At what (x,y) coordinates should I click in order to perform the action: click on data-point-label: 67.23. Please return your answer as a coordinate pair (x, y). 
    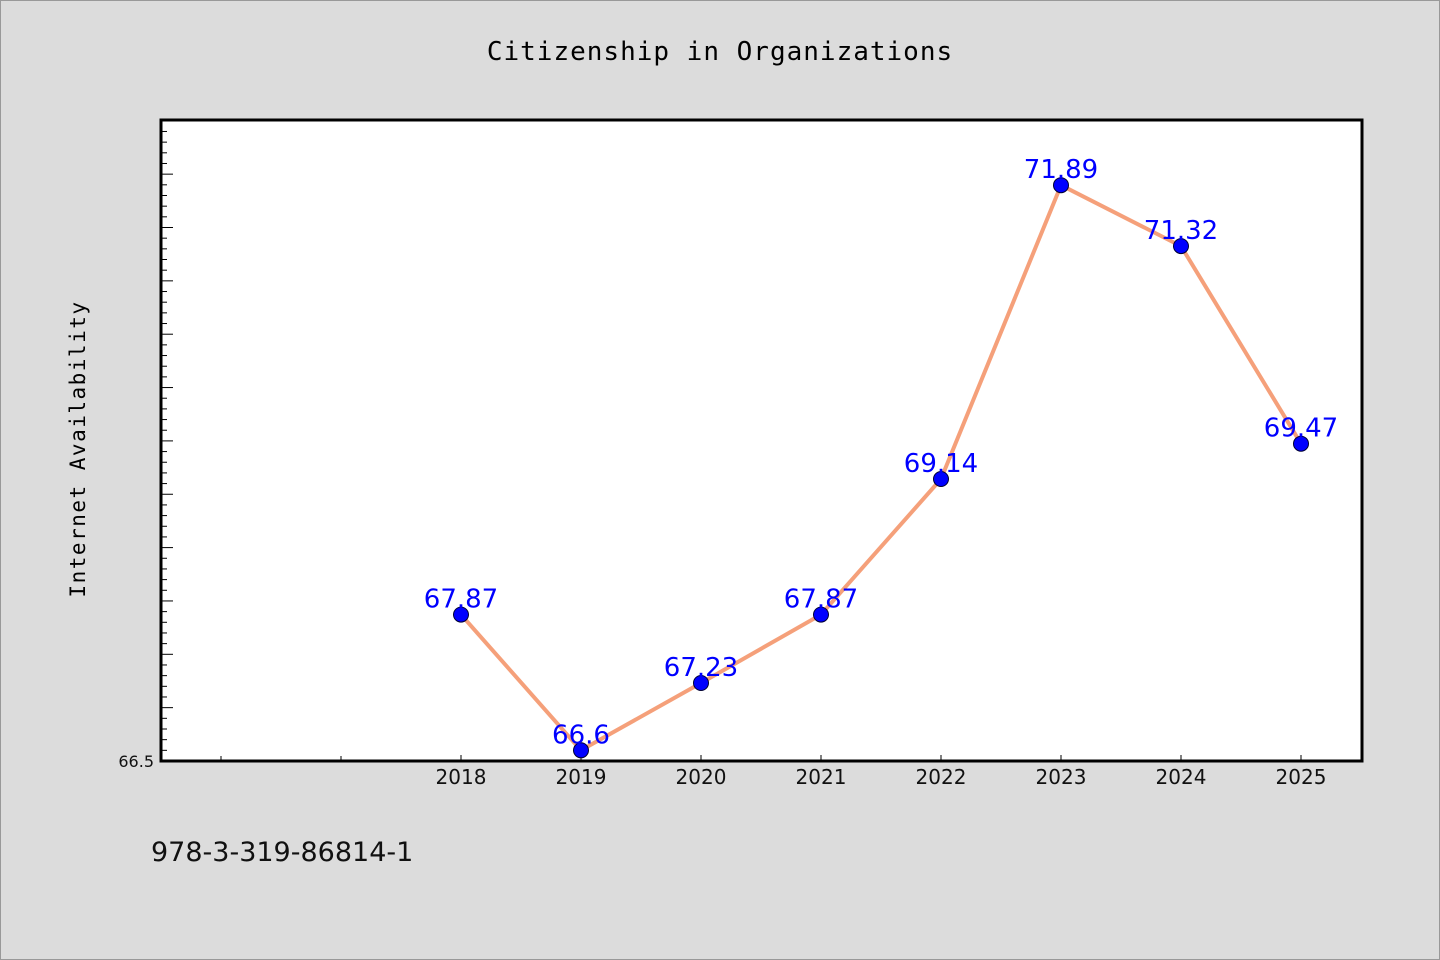
    Looking at the image, I should click on (701, 668).